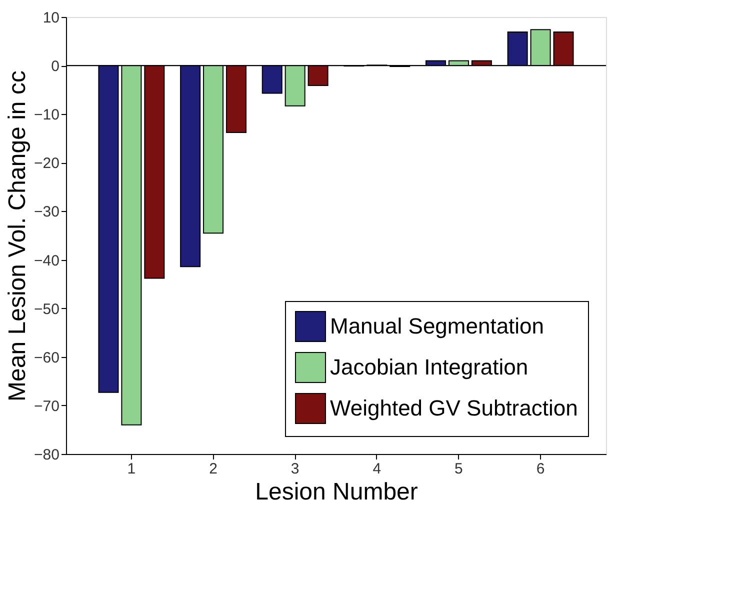  What do you see at coordinates (18, 236) in the screenshot?
I see `y-axis-title: Mean Lesion Vol. Change in cc` at bounding box center [18, 236].